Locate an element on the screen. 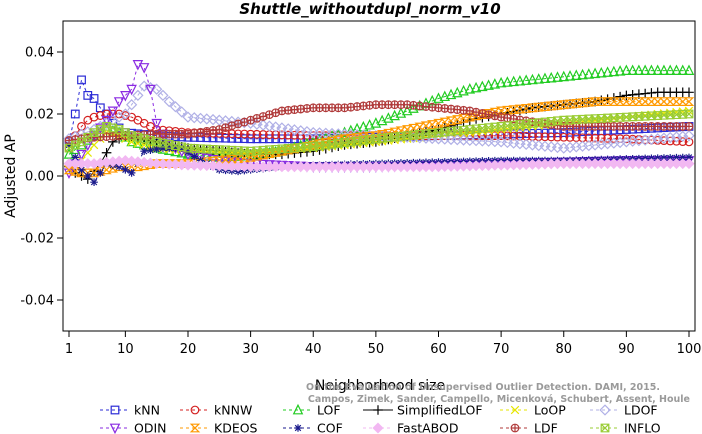 This screenshot has width=702, height=434. legend-label: COF is located at coordinates (330, 427).